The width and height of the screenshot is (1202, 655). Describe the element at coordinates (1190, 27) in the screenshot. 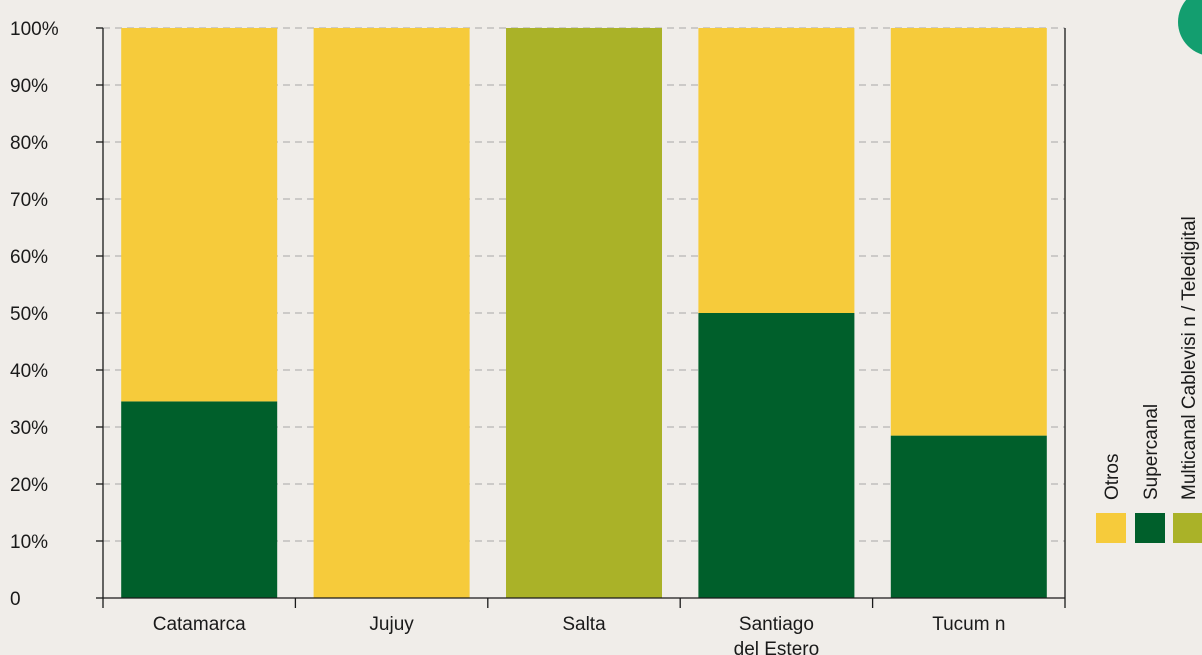

I see `corner-badge` at that location.